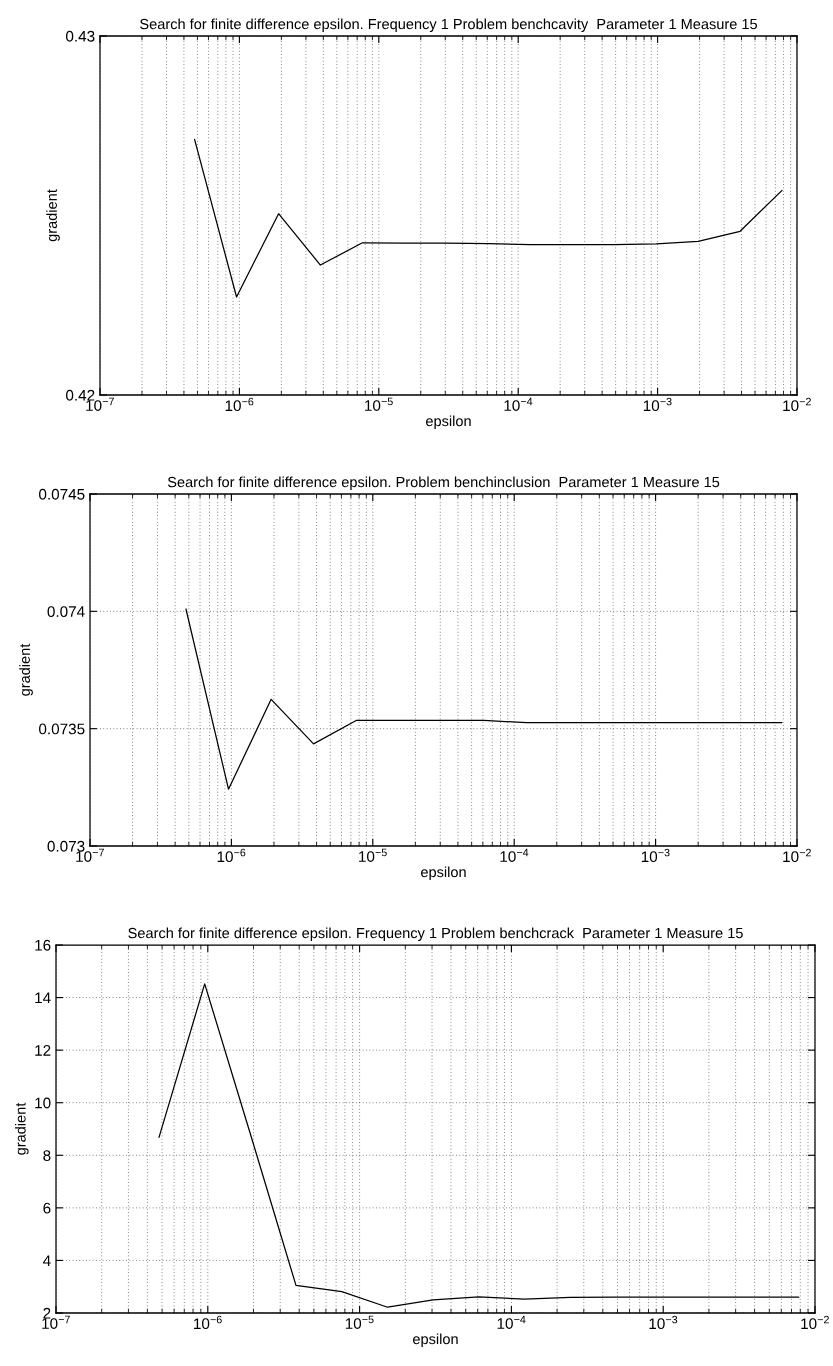  I want to click on y-tick-label: 16, so click(43, 945).